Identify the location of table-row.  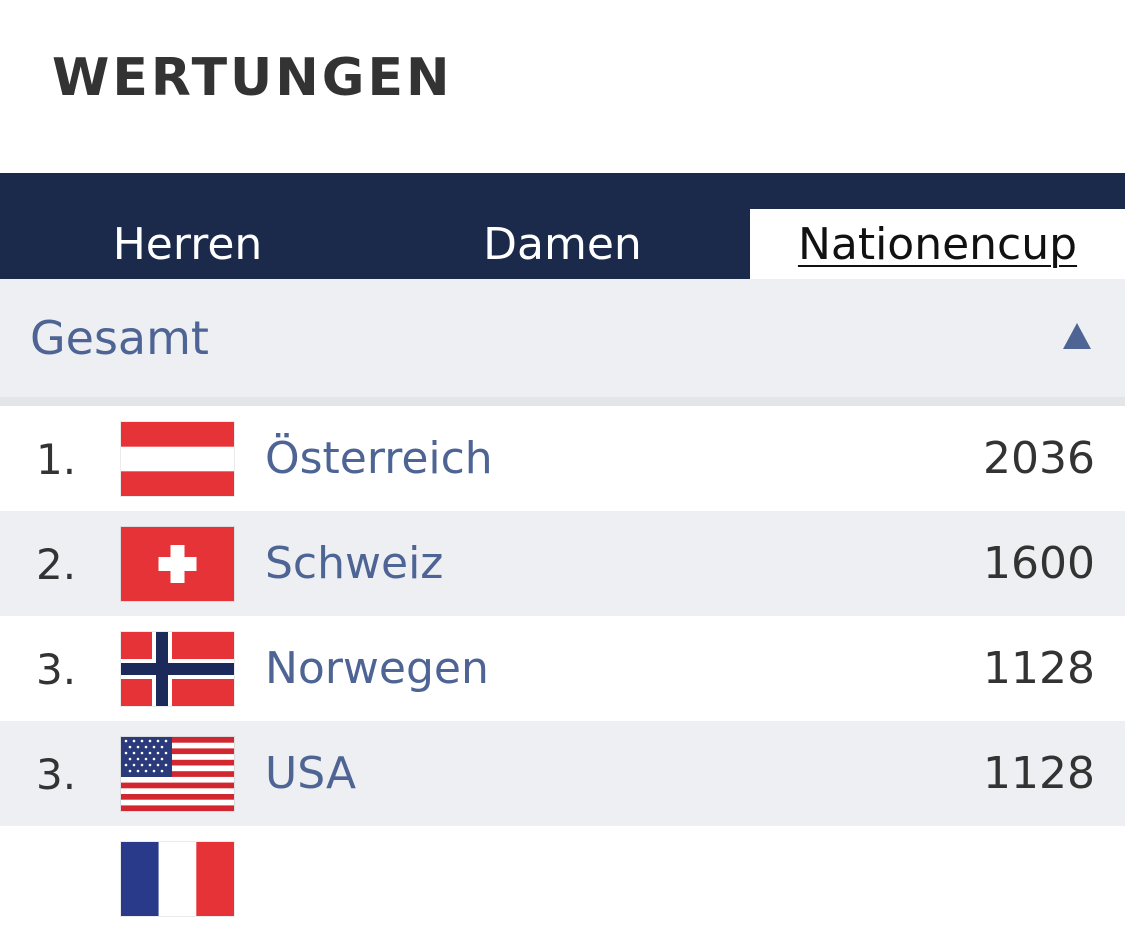
(562, 878).